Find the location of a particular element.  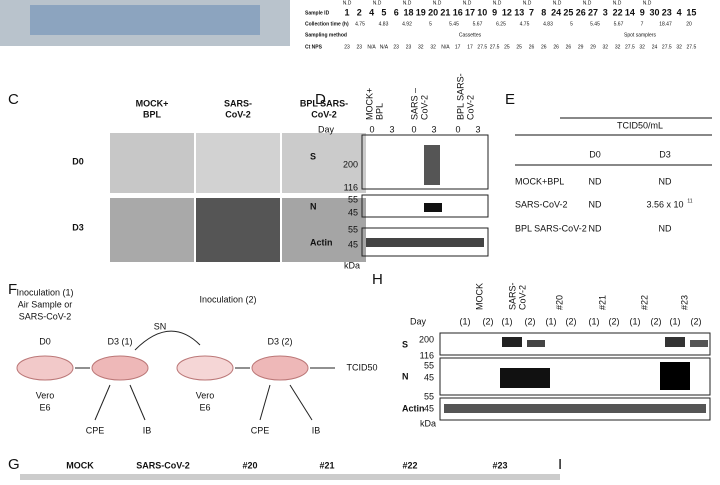

sample-id: 21 is located at coordinates (445, 12).